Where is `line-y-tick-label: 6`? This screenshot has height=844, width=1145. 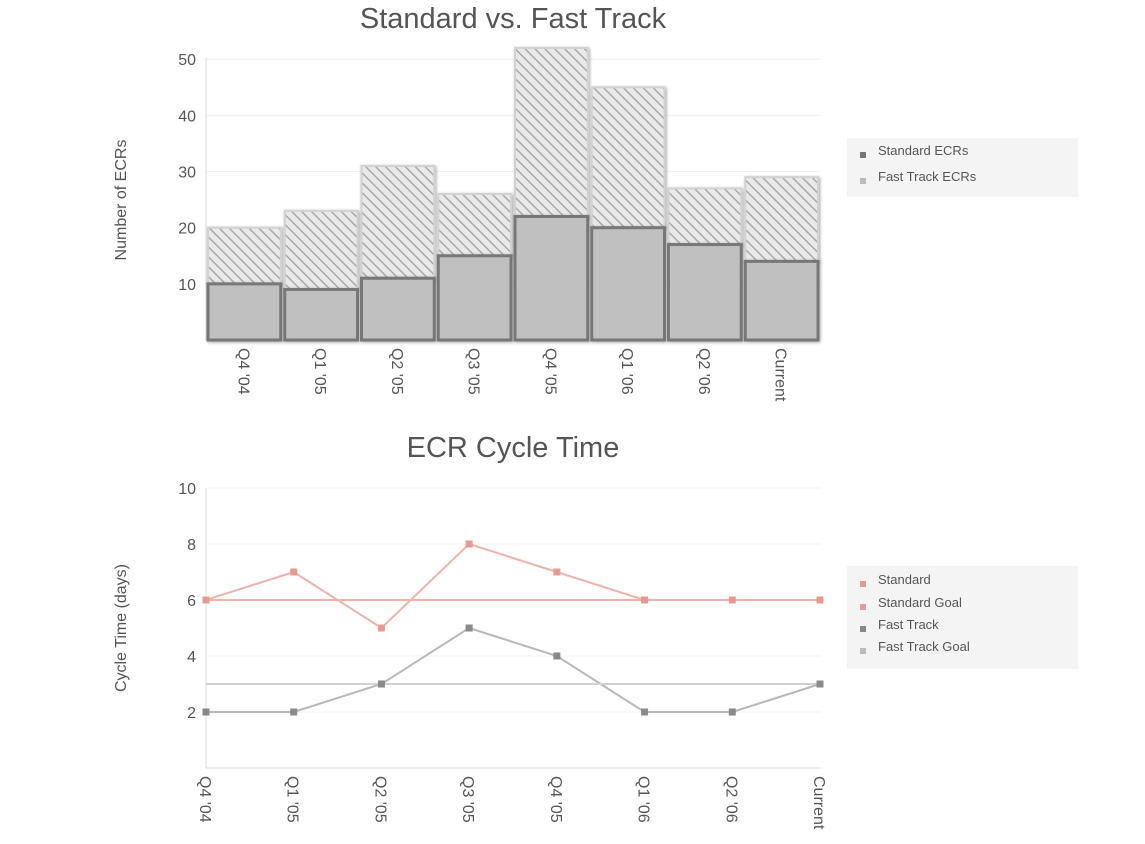
line-y-tick-label: 6 is located at coordinates (191, 601).